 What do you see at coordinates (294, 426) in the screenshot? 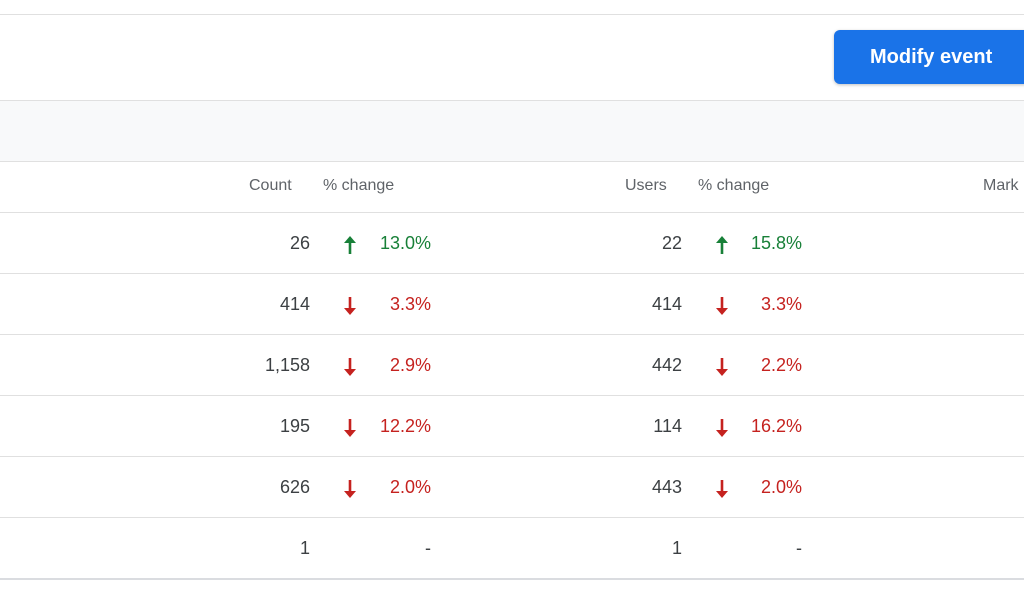
I see `count-value: 195` at bounding box center [294, 426].